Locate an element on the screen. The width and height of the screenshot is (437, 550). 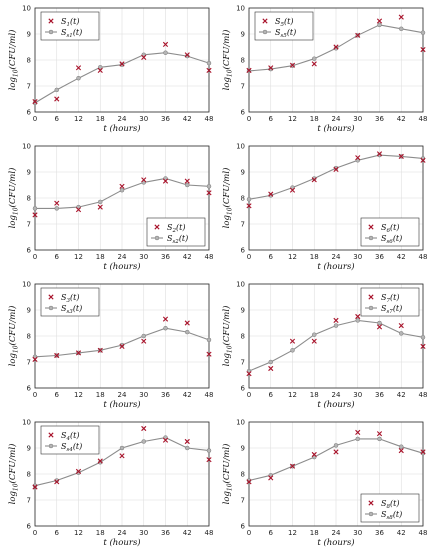
x-tick-label: 30 is located at coordinates (143, 257).